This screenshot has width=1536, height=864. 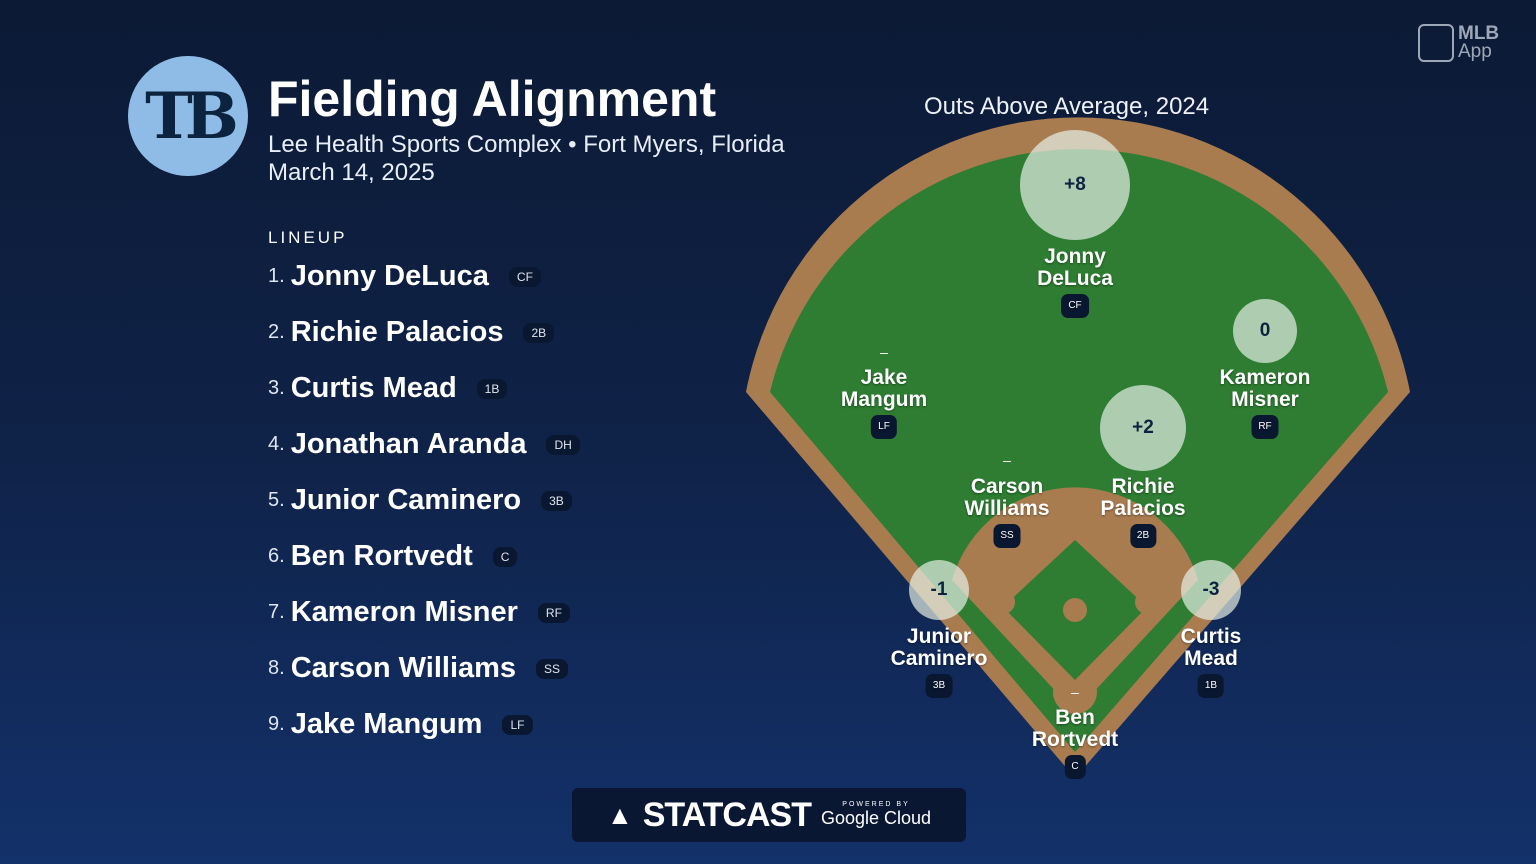 I want to click on player-name: Junior Caminero, so click(x=406, y=500).